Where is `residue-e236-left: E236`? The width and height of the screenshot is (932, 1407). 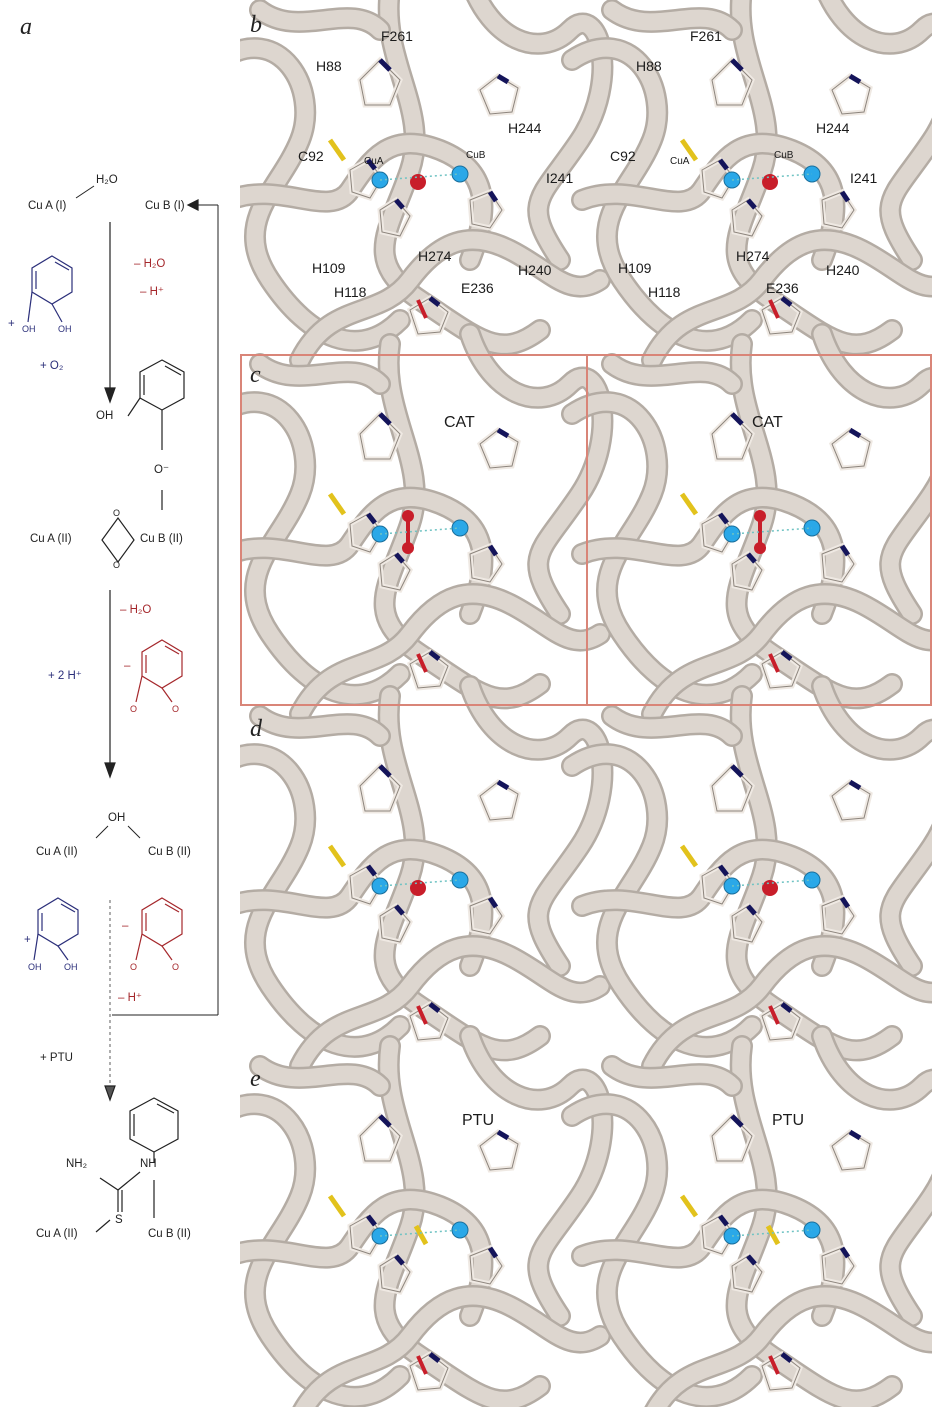 residue-e236-left: E236 is located at coordinates (477, 288).